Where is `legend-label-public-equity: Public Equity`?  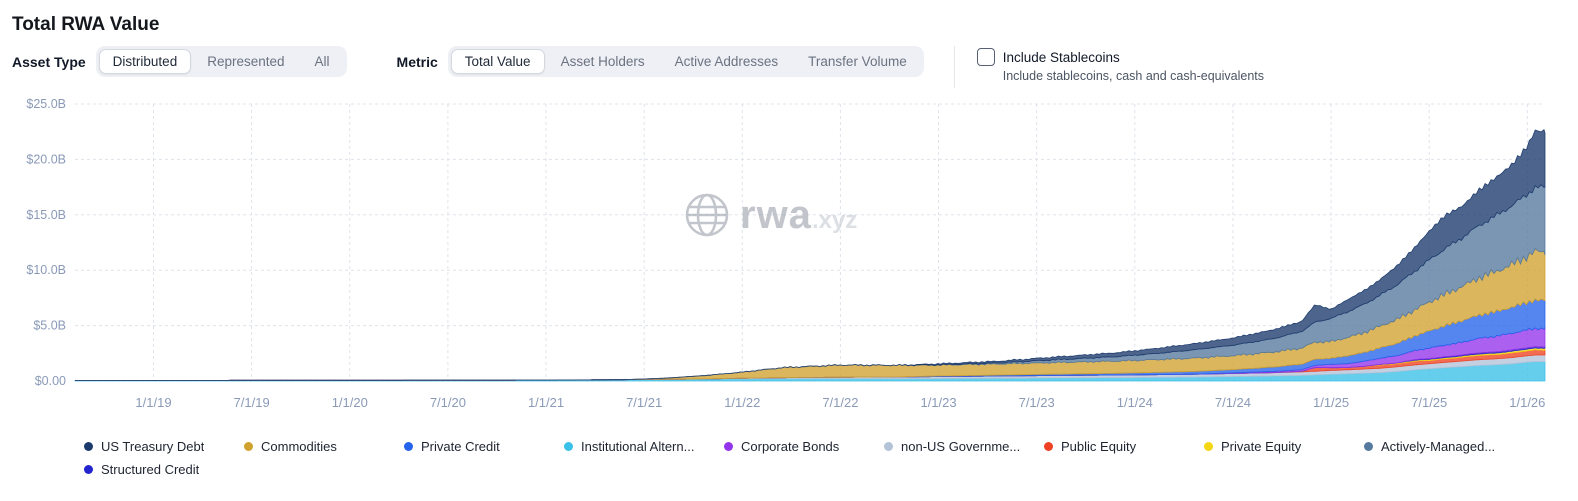
legend-label-public-equity: Public Equity is located at coordinates (1099, 446).